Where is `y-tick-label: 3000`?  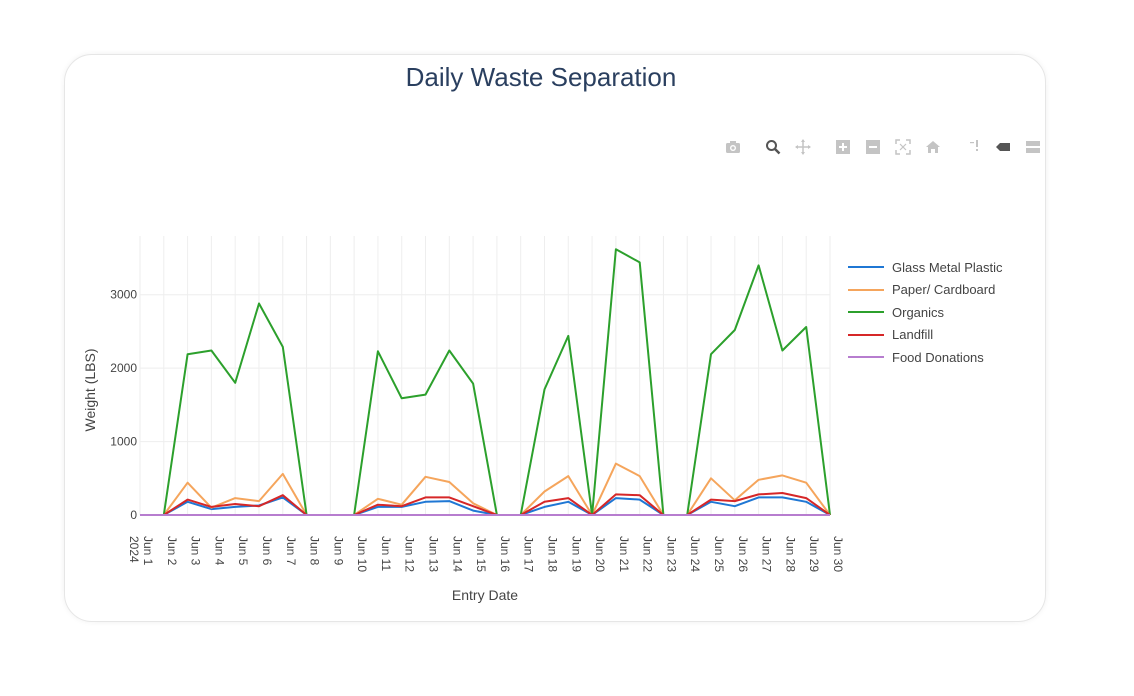 y-tick-label: 3000 is located at coordinates (123, 295).